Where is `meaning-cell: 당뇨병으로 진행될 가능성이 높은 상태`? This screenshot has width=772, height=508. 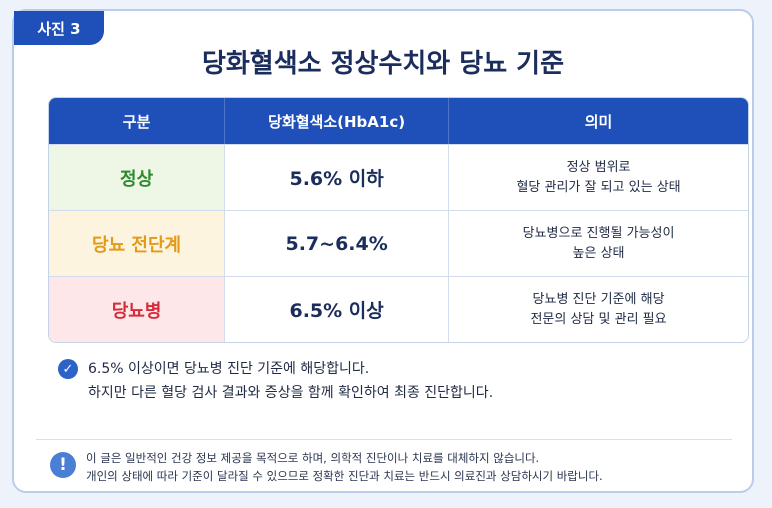 meaning-cell: 당뇨병으로 진행될 가능성이 높은 상태 is located at coordinates (598, 243).